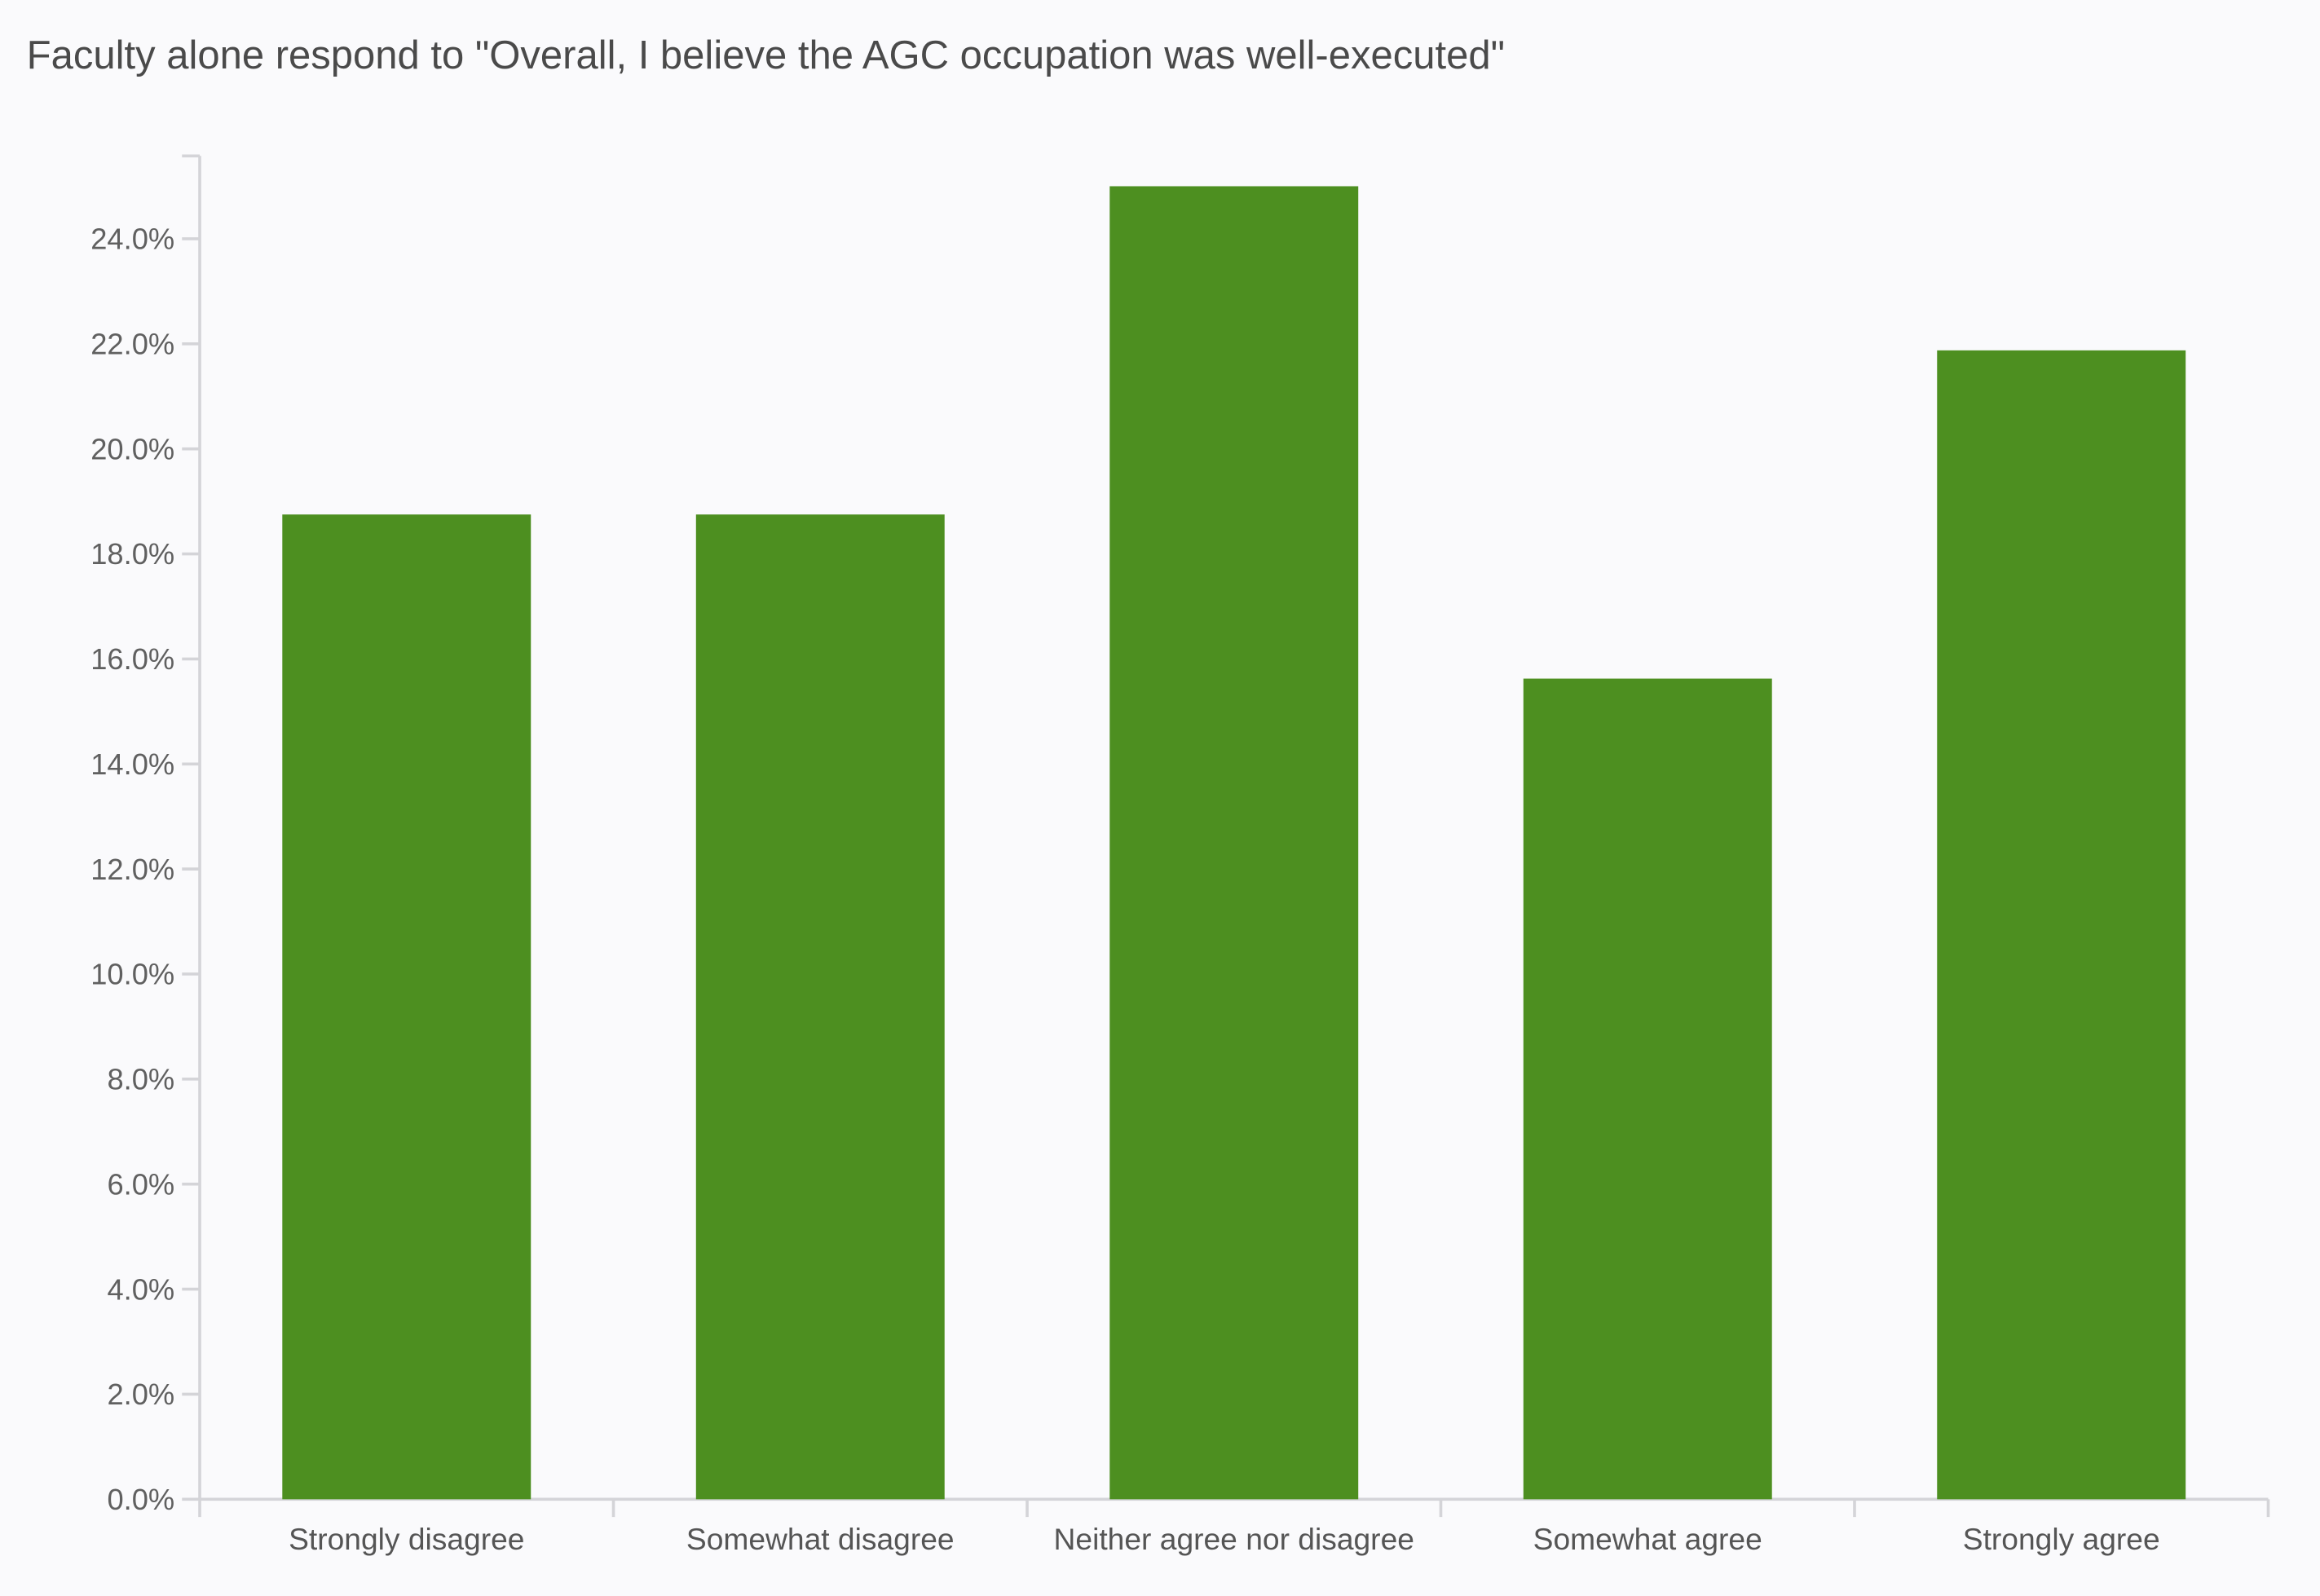  What do you see at coordinates (140, 1079) in the screenshot?
I see `y-tick-label: 8.0%` at bounding box center [140, 1079].